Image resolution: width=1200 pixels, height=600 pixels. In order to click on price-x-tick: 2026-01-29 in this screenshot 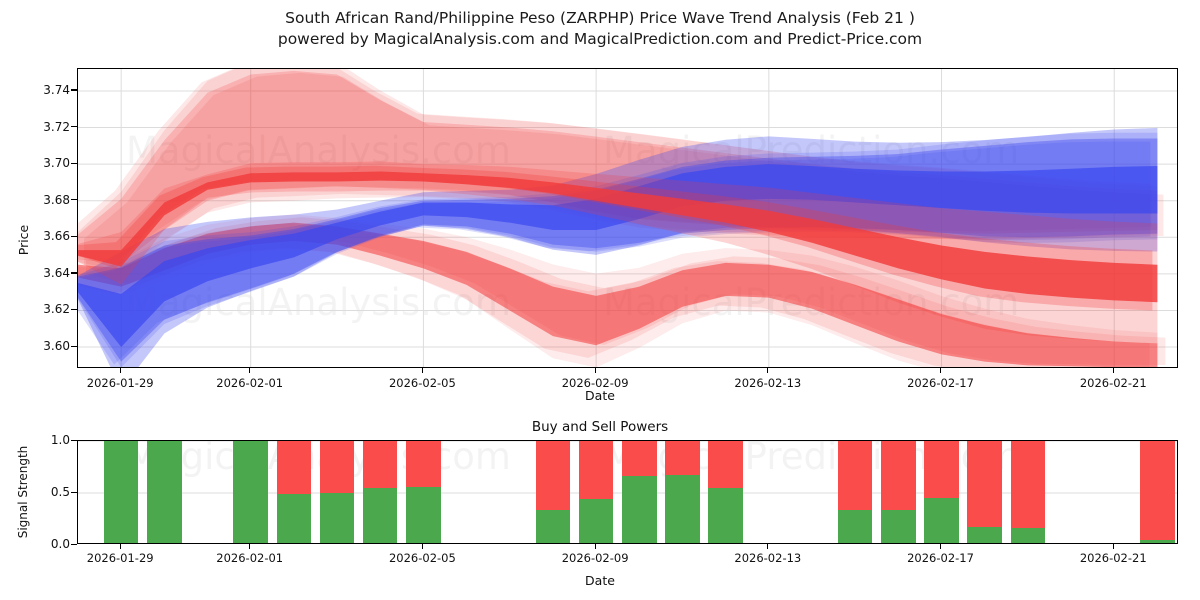, I will do `click(120, 383)`.